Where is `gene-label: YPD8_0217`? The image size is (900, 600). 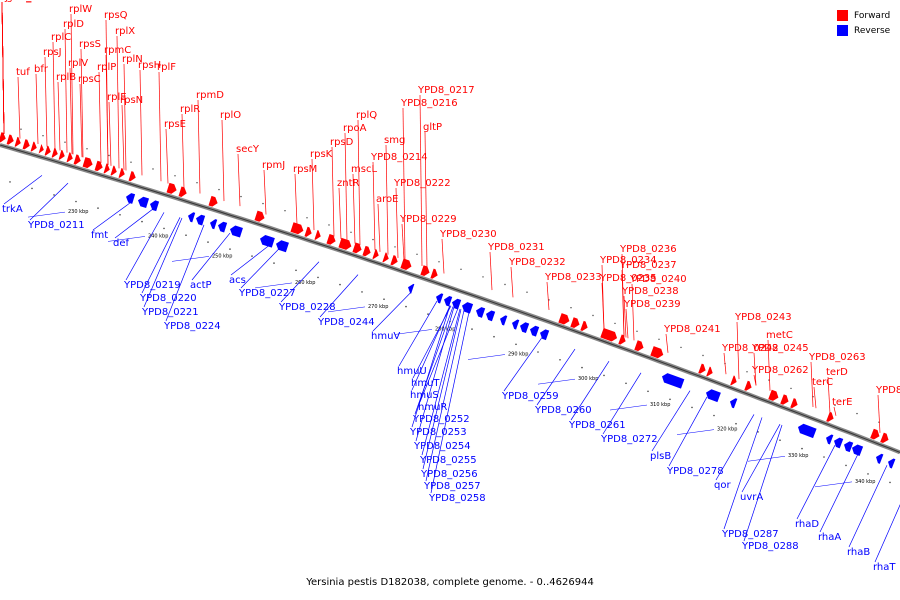 gene-label: YPD8_0217 is located at coordinates (446, 90).